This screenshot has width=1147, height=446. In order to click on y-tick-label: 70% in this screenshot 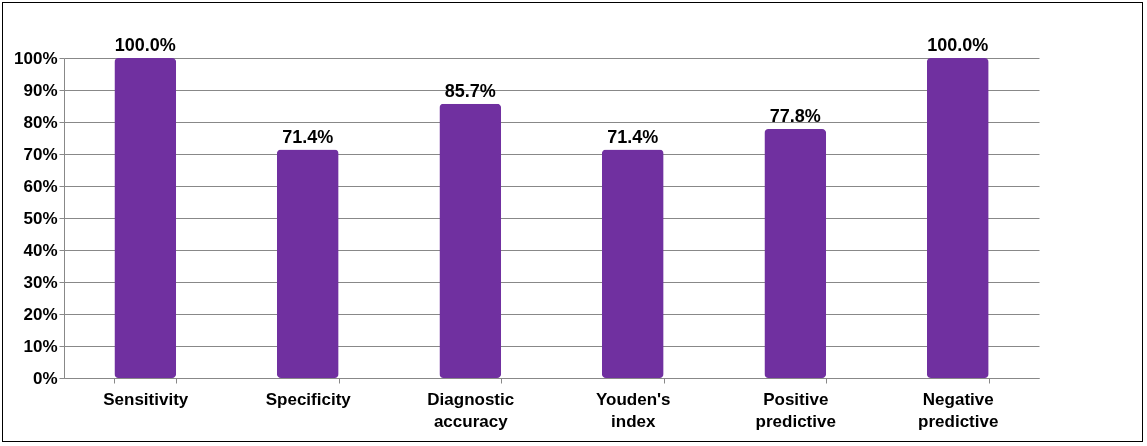, I will do `click(40, 154)`.